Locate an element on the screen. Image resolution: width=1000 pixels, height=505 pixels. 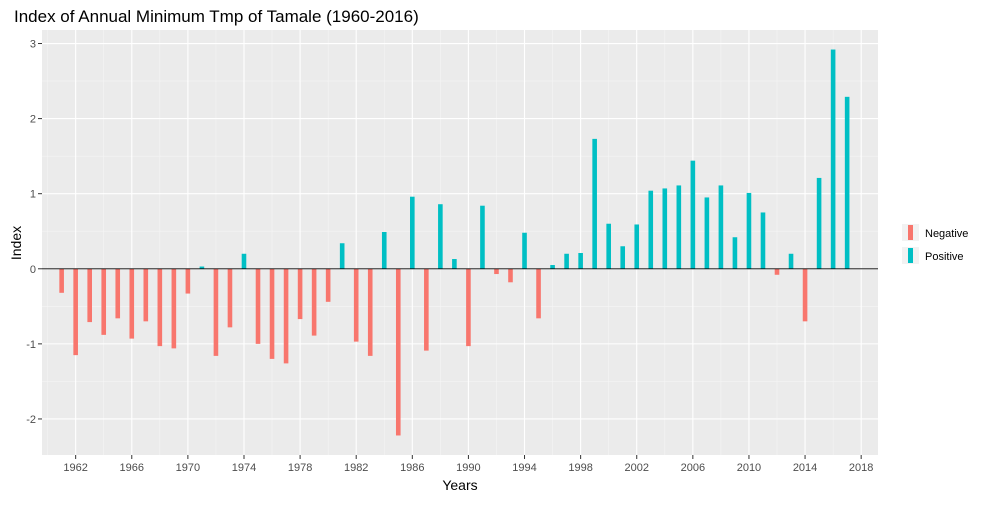
bar-1980 is located at coordinates (328, 285).